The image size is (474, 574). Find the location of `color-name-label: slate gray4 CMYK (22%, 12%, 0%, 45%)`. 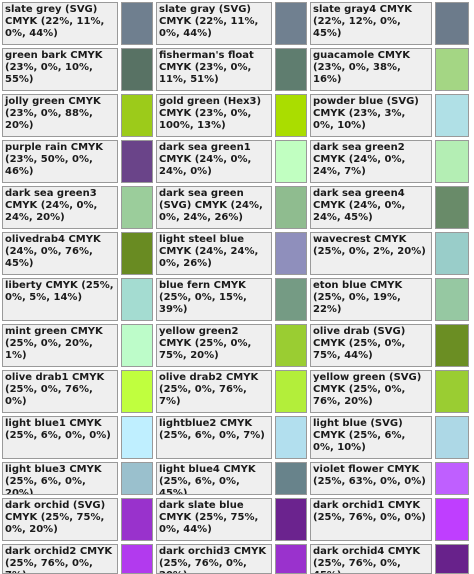

color-name-label: slate gray4 CMYK (22%, 12%, 0%, 45%) is located at coordinates (371, 23).